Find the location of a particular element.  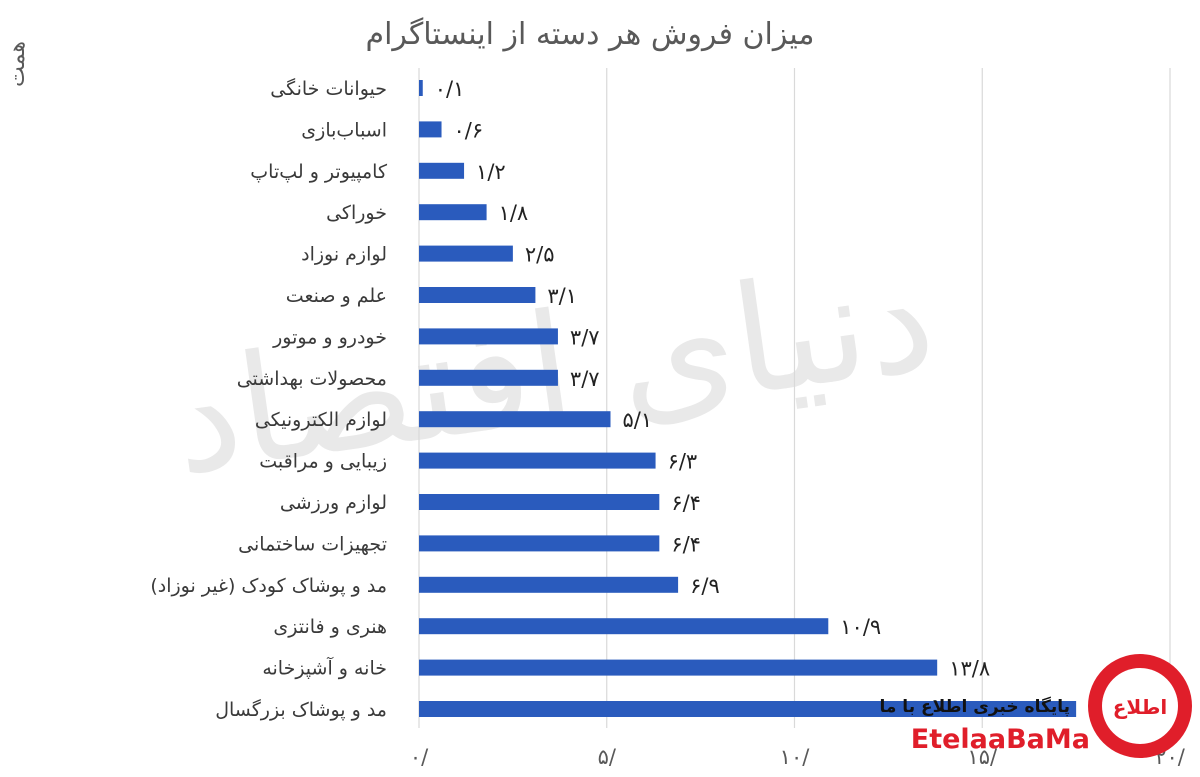

category-label: خانه و آشپزخانه is located at coordinates (324, 668).